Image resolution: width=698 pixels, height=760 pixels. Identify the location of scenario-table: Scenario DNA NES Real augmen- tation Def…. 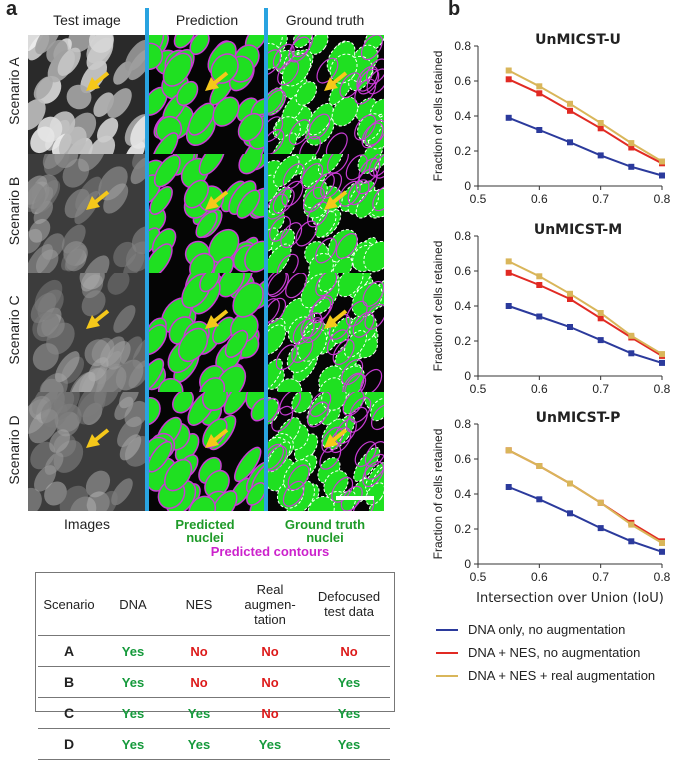
(214, 666).